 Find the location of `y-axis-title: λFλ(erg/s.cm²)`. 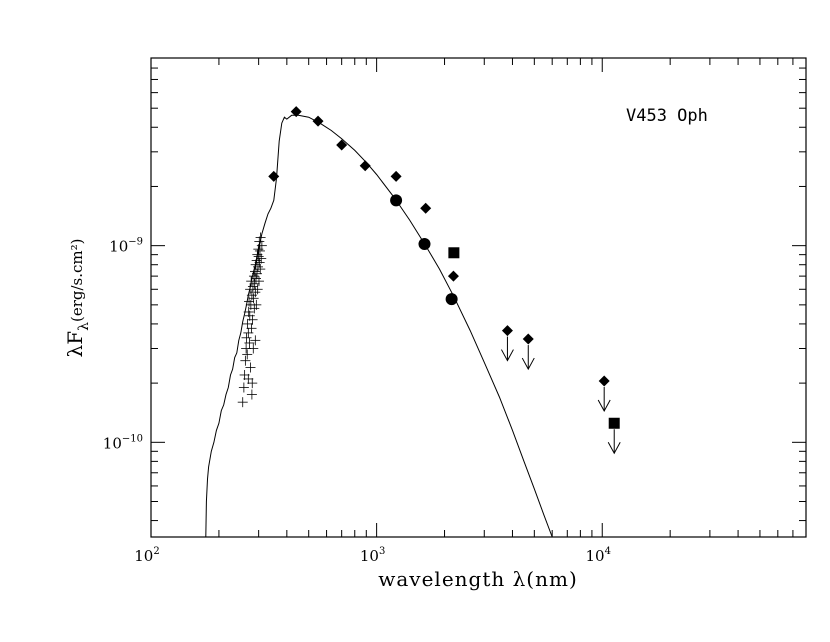

y-axis-title: λFλ(erg/s.cm²) is located at coordinates (77, 298).